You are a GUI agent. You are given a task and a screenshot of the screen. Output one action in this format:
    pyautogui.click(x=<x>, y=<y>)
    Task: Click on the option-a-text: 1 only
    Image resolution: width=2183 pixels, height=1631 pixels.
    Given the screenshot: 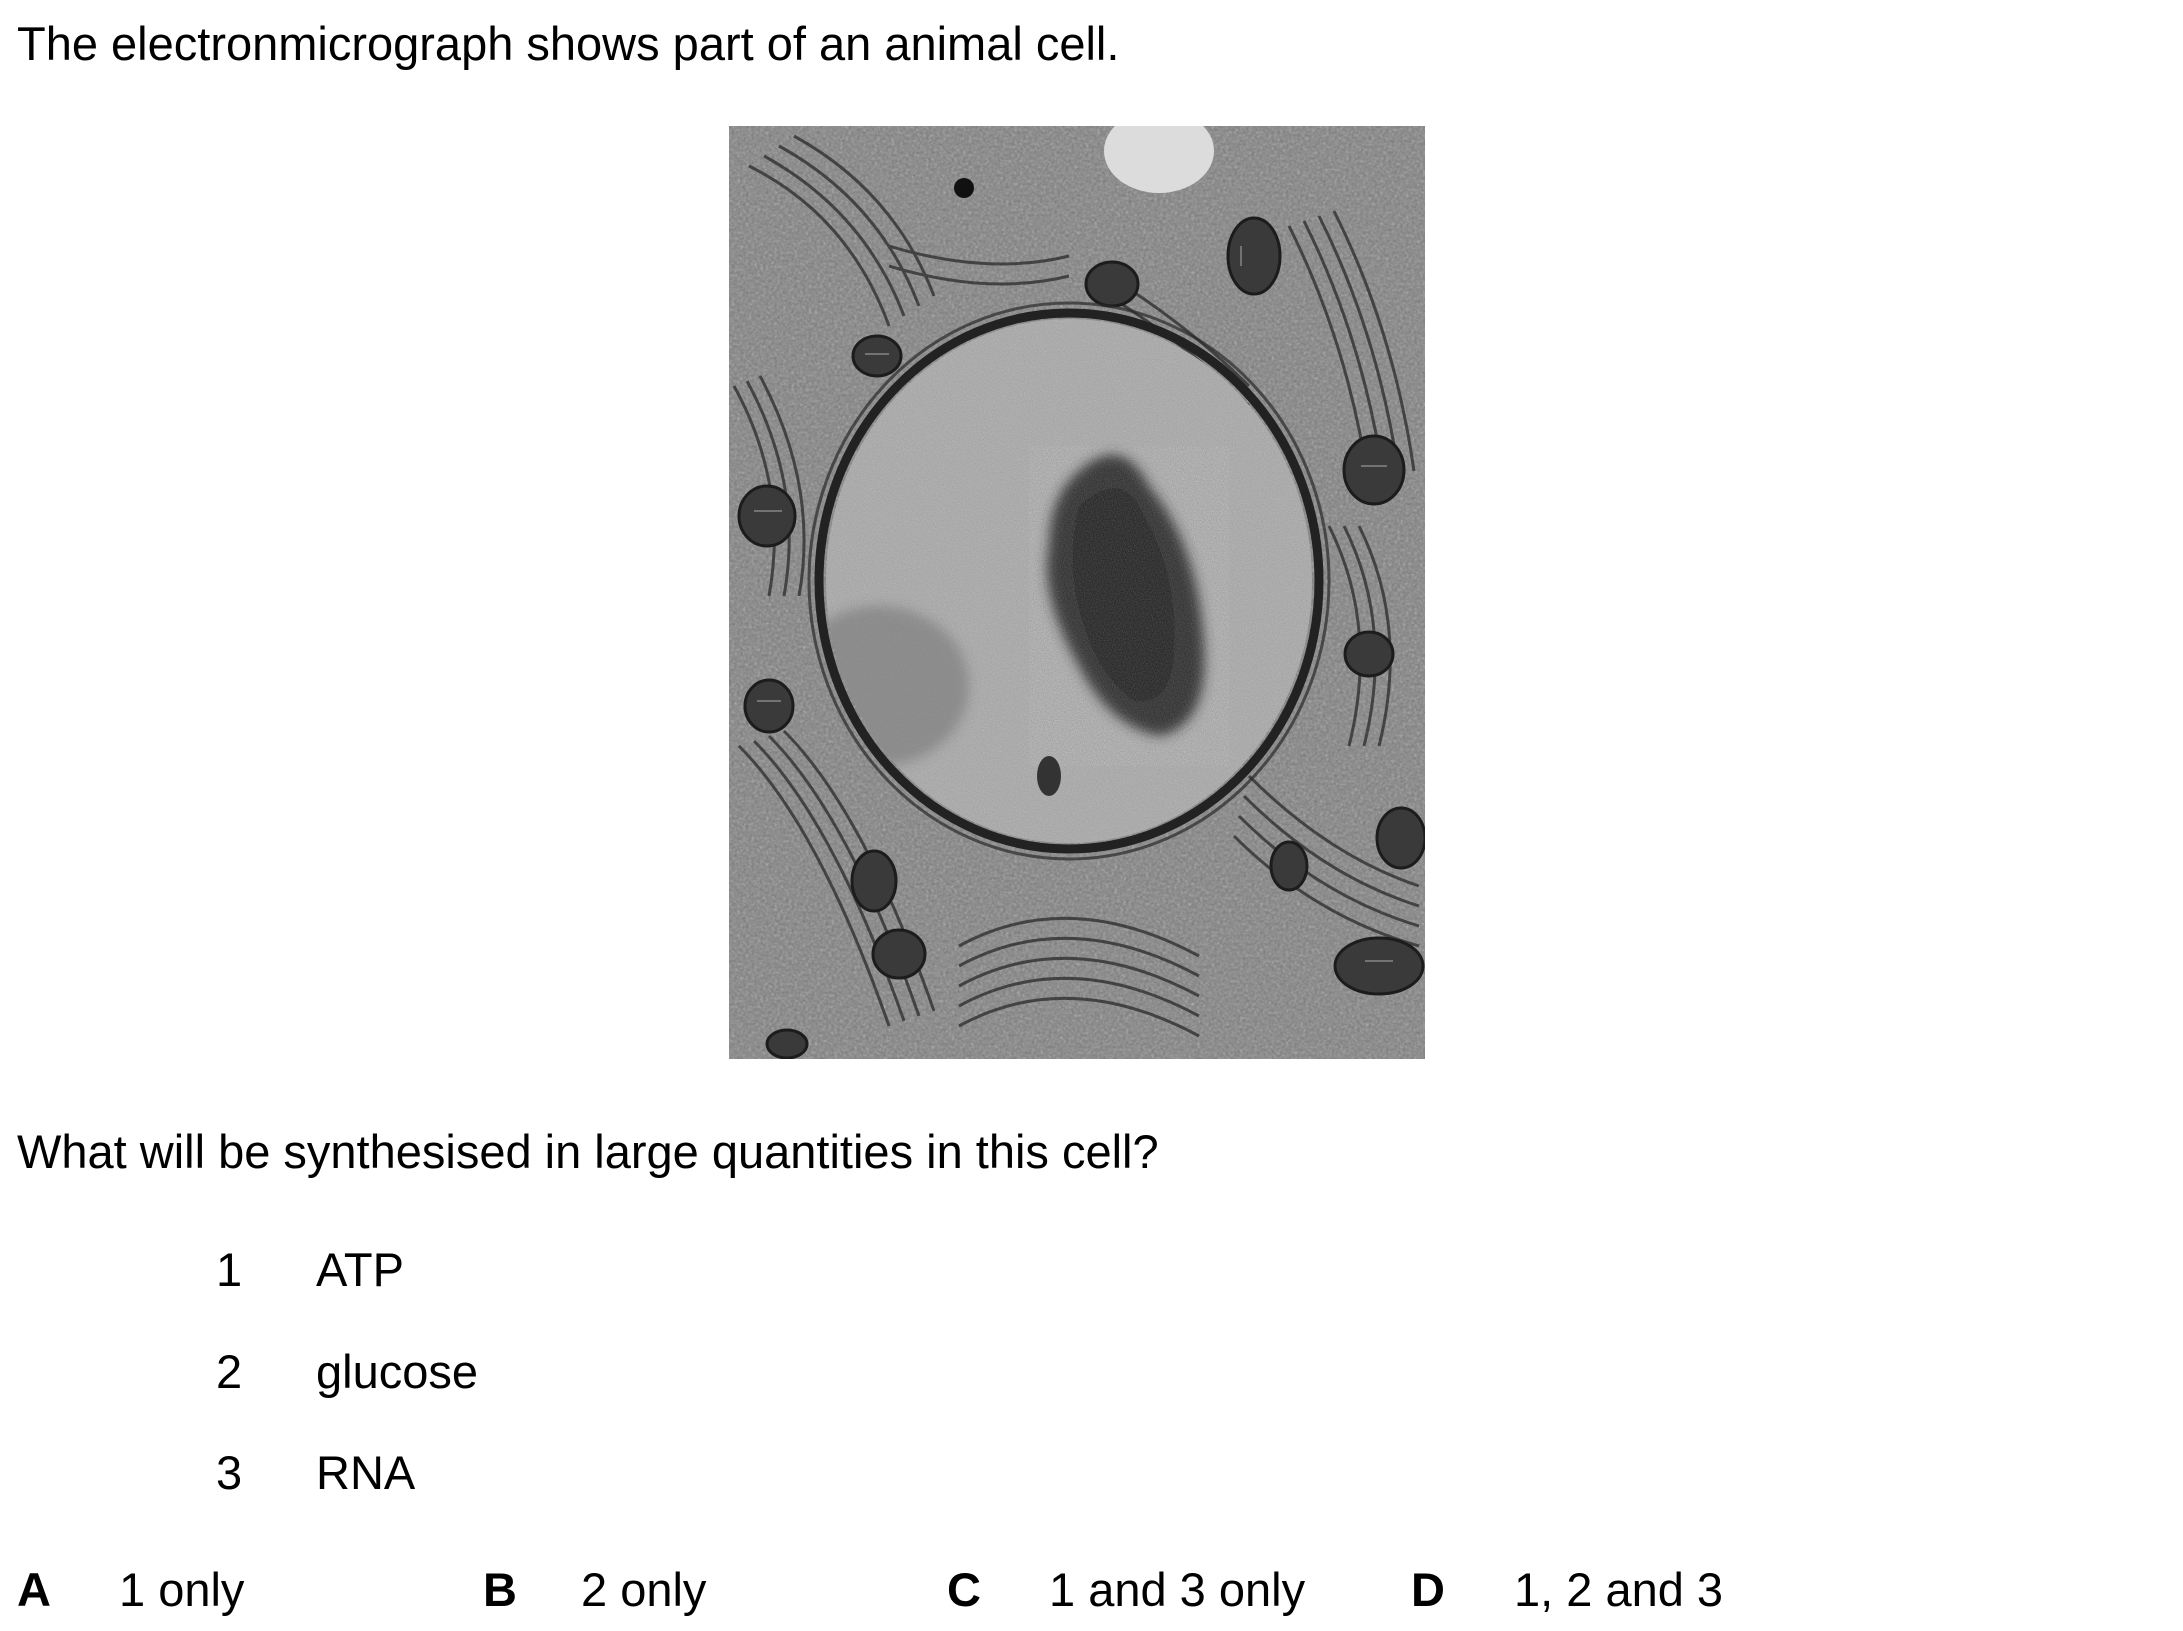 What is the action you would take?
    pyautogui.click(x=182, y=1589)
    